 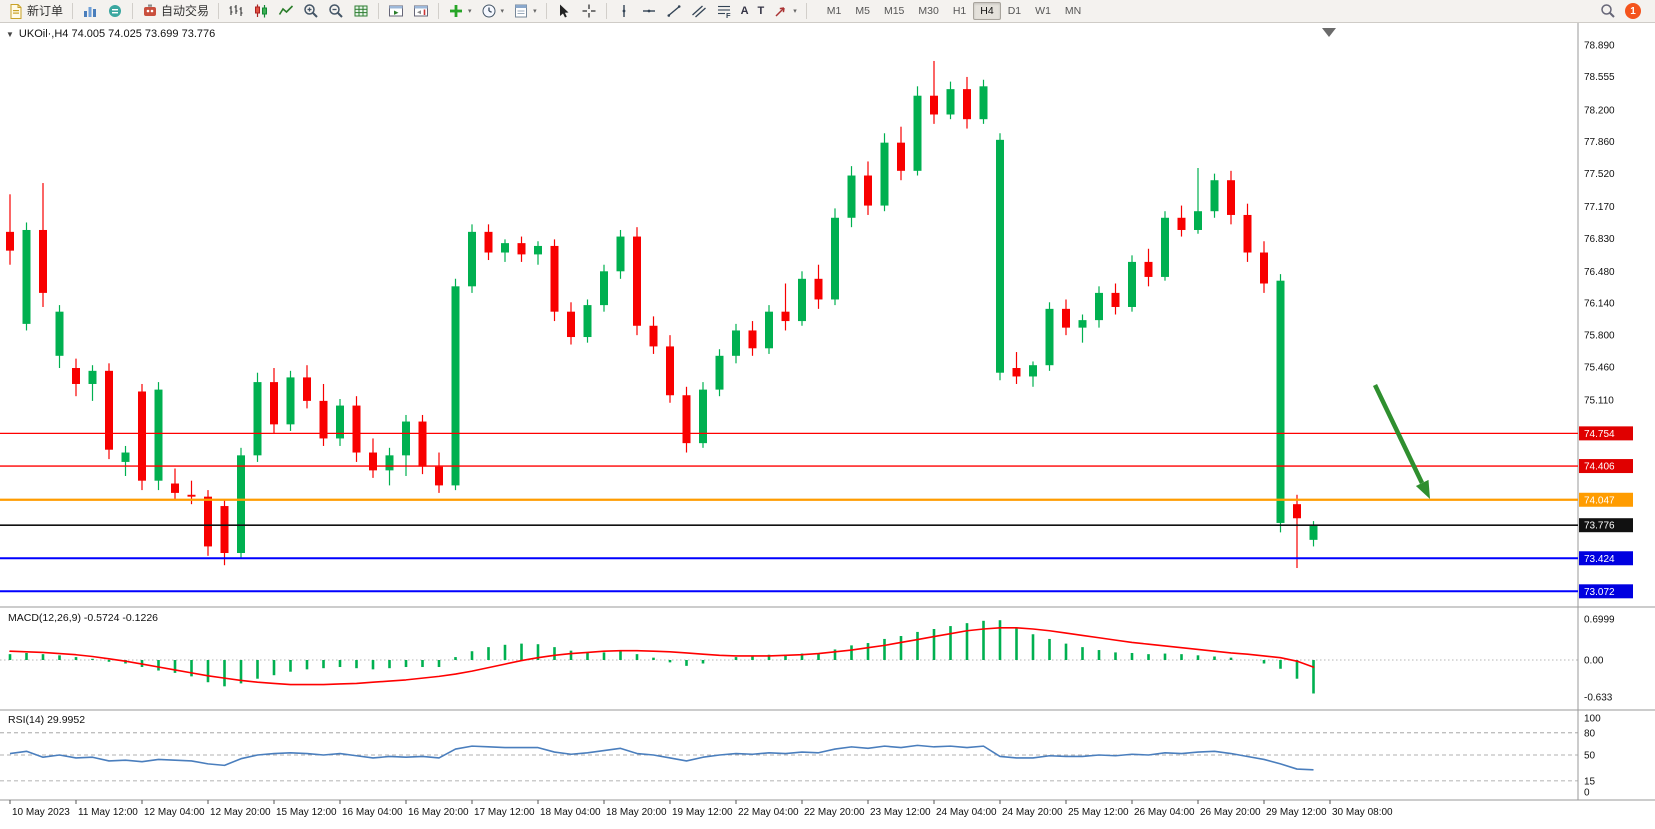 I want to click on price-axis-label: 78.890, so click(x=1599, y=46).